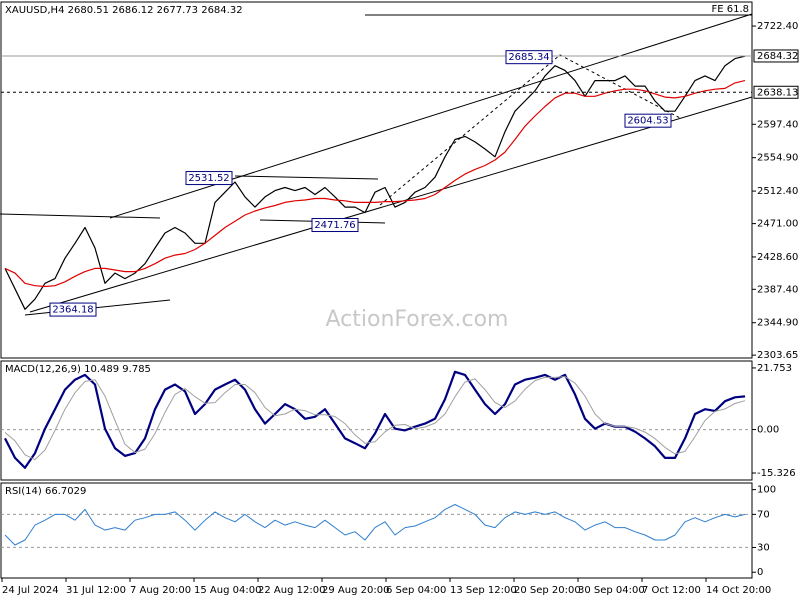 The width and height of the screenshot is (800, 600). I want to click on y-tick-label: 2428.60, so click(777, 257).